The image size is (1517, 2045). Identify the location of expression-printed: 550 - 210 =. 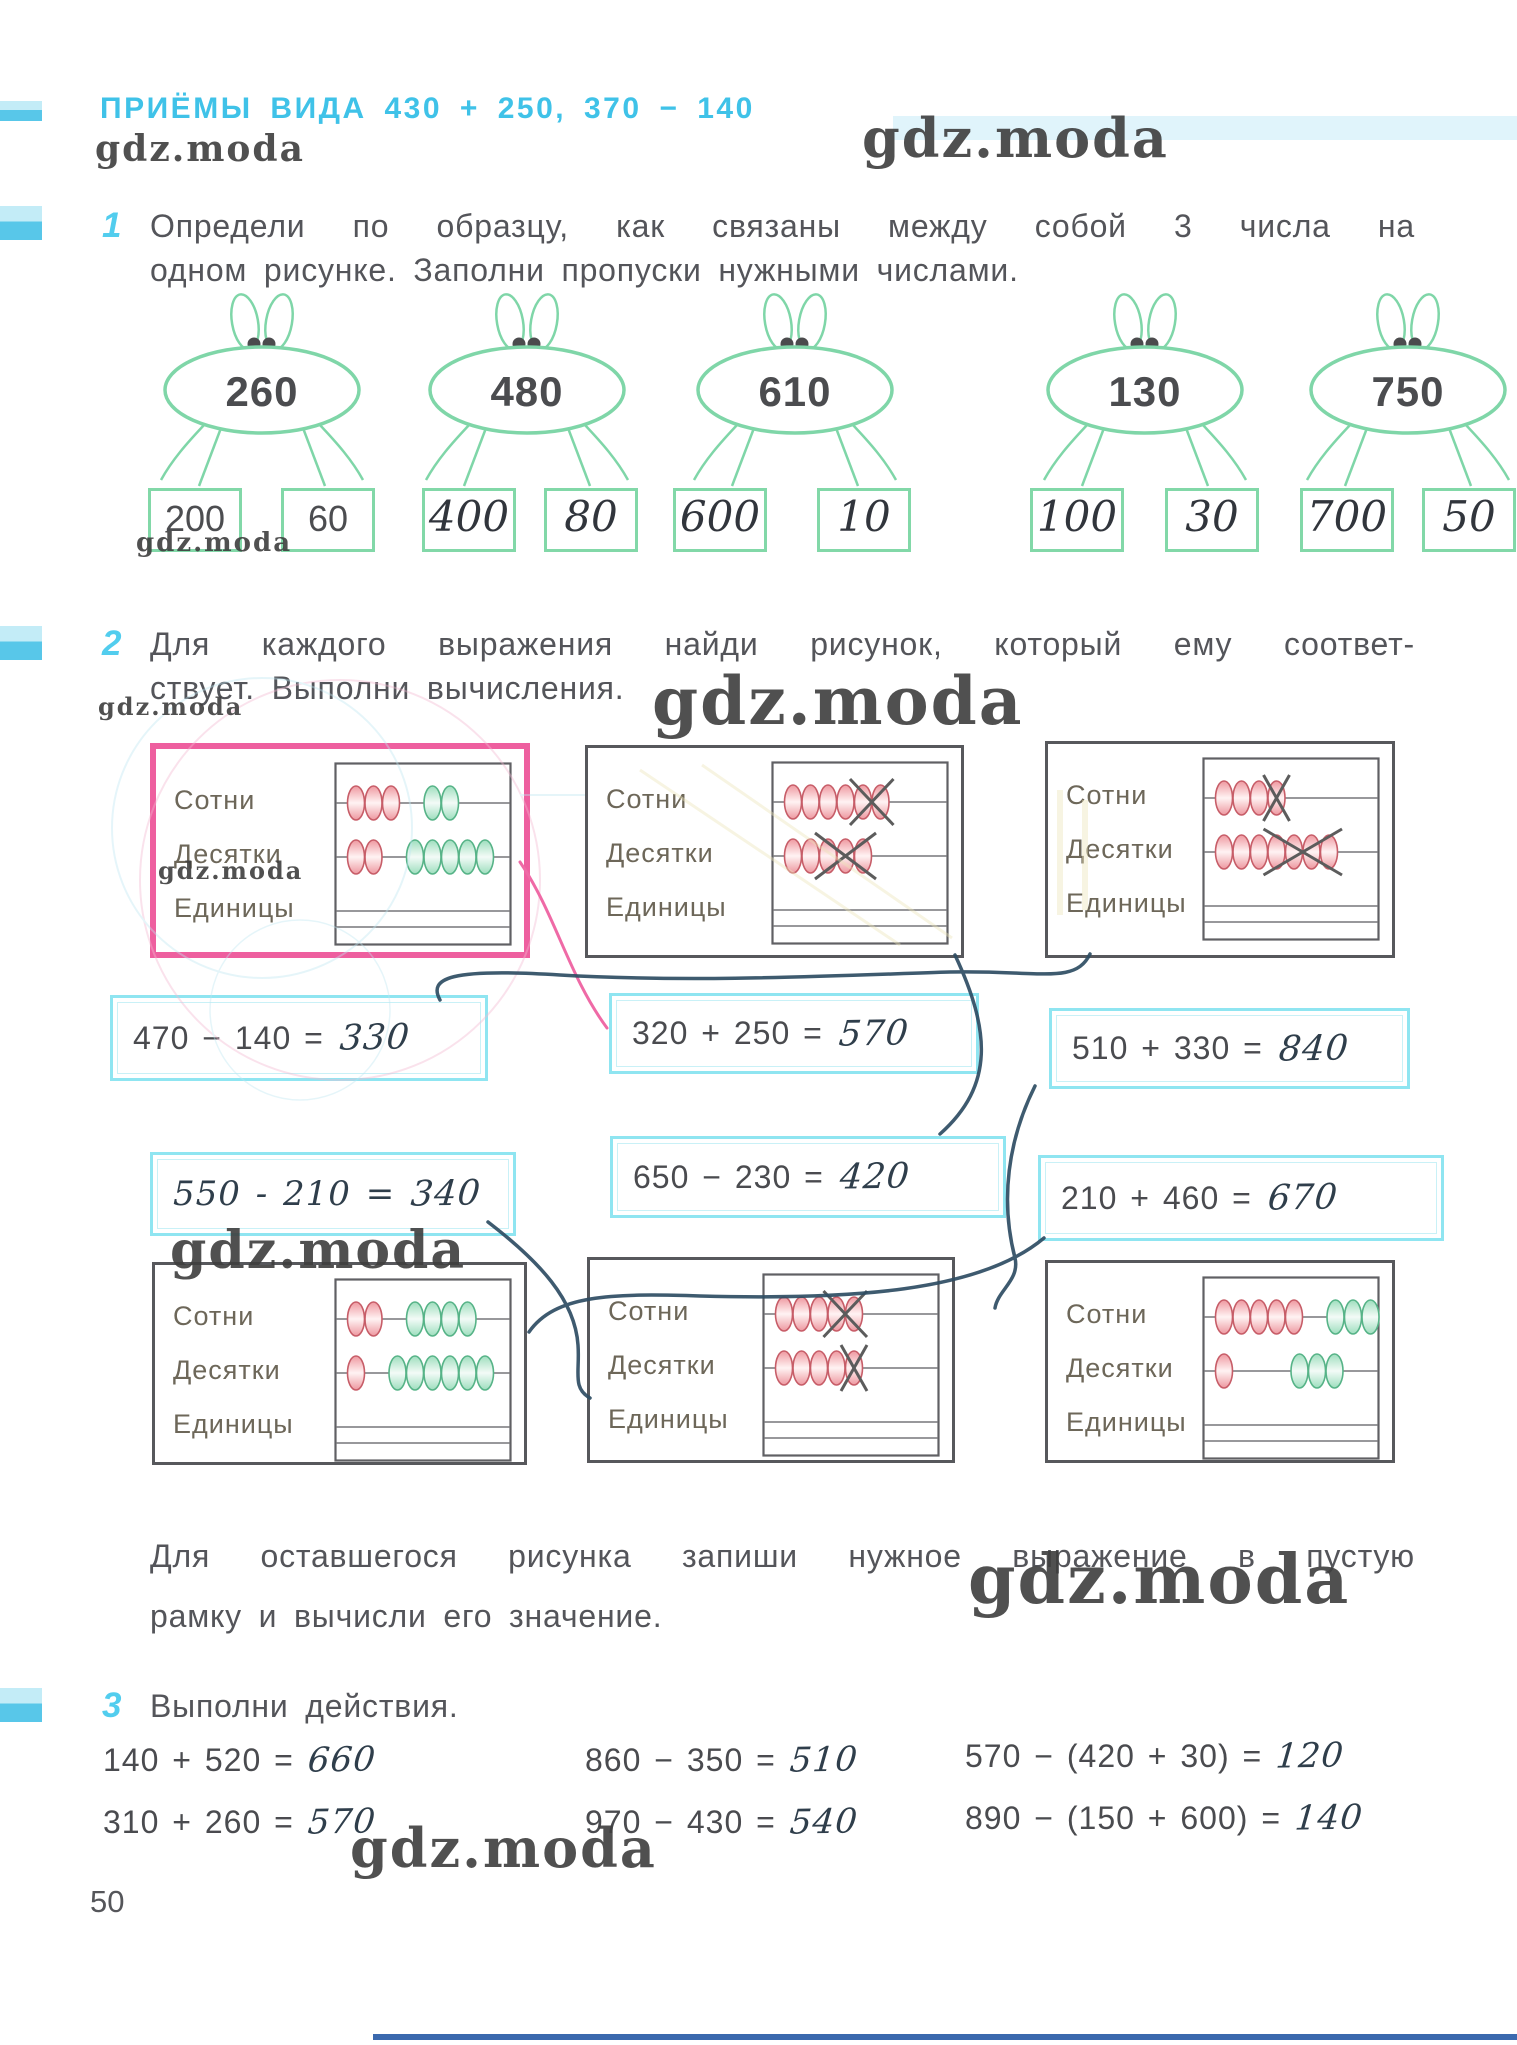
(284, 1194).